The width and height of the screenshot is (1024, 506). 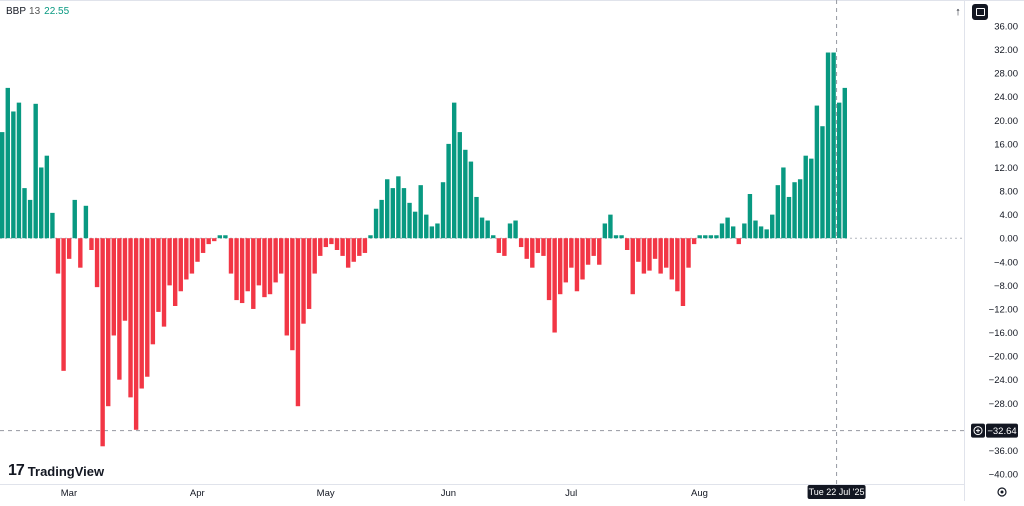 What do you see at coordinates (980, 12) in the screenshot?
I see `panel-toggle-icon` at bounding box center [980, 12].